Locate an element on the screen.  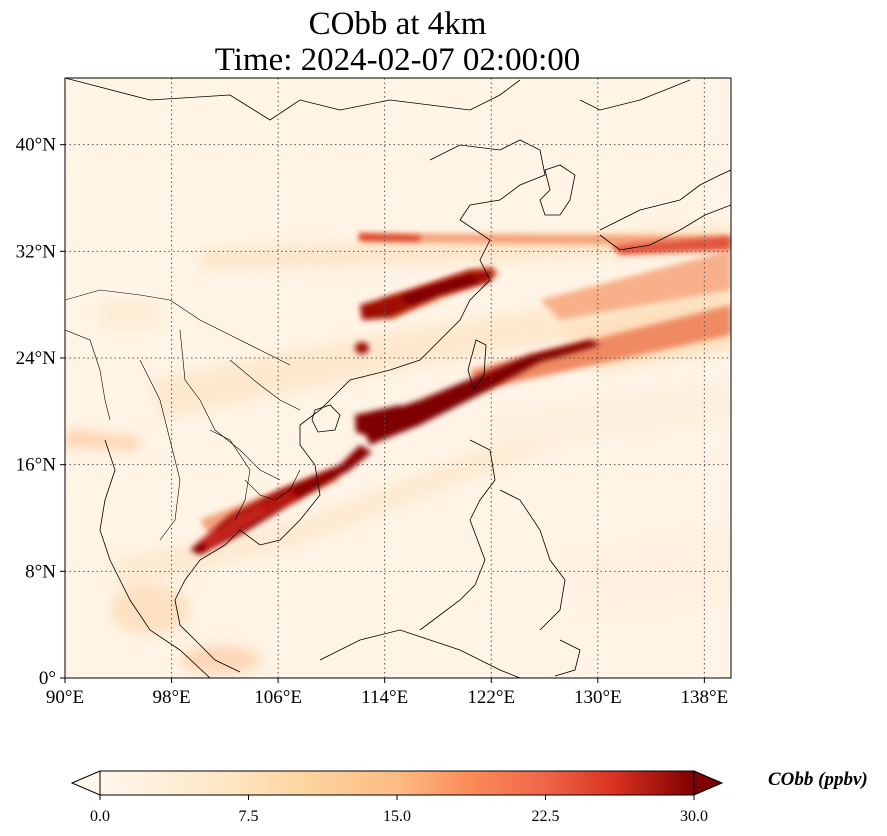
map-title: CObb at 4km is located at coordinates (397, 24).